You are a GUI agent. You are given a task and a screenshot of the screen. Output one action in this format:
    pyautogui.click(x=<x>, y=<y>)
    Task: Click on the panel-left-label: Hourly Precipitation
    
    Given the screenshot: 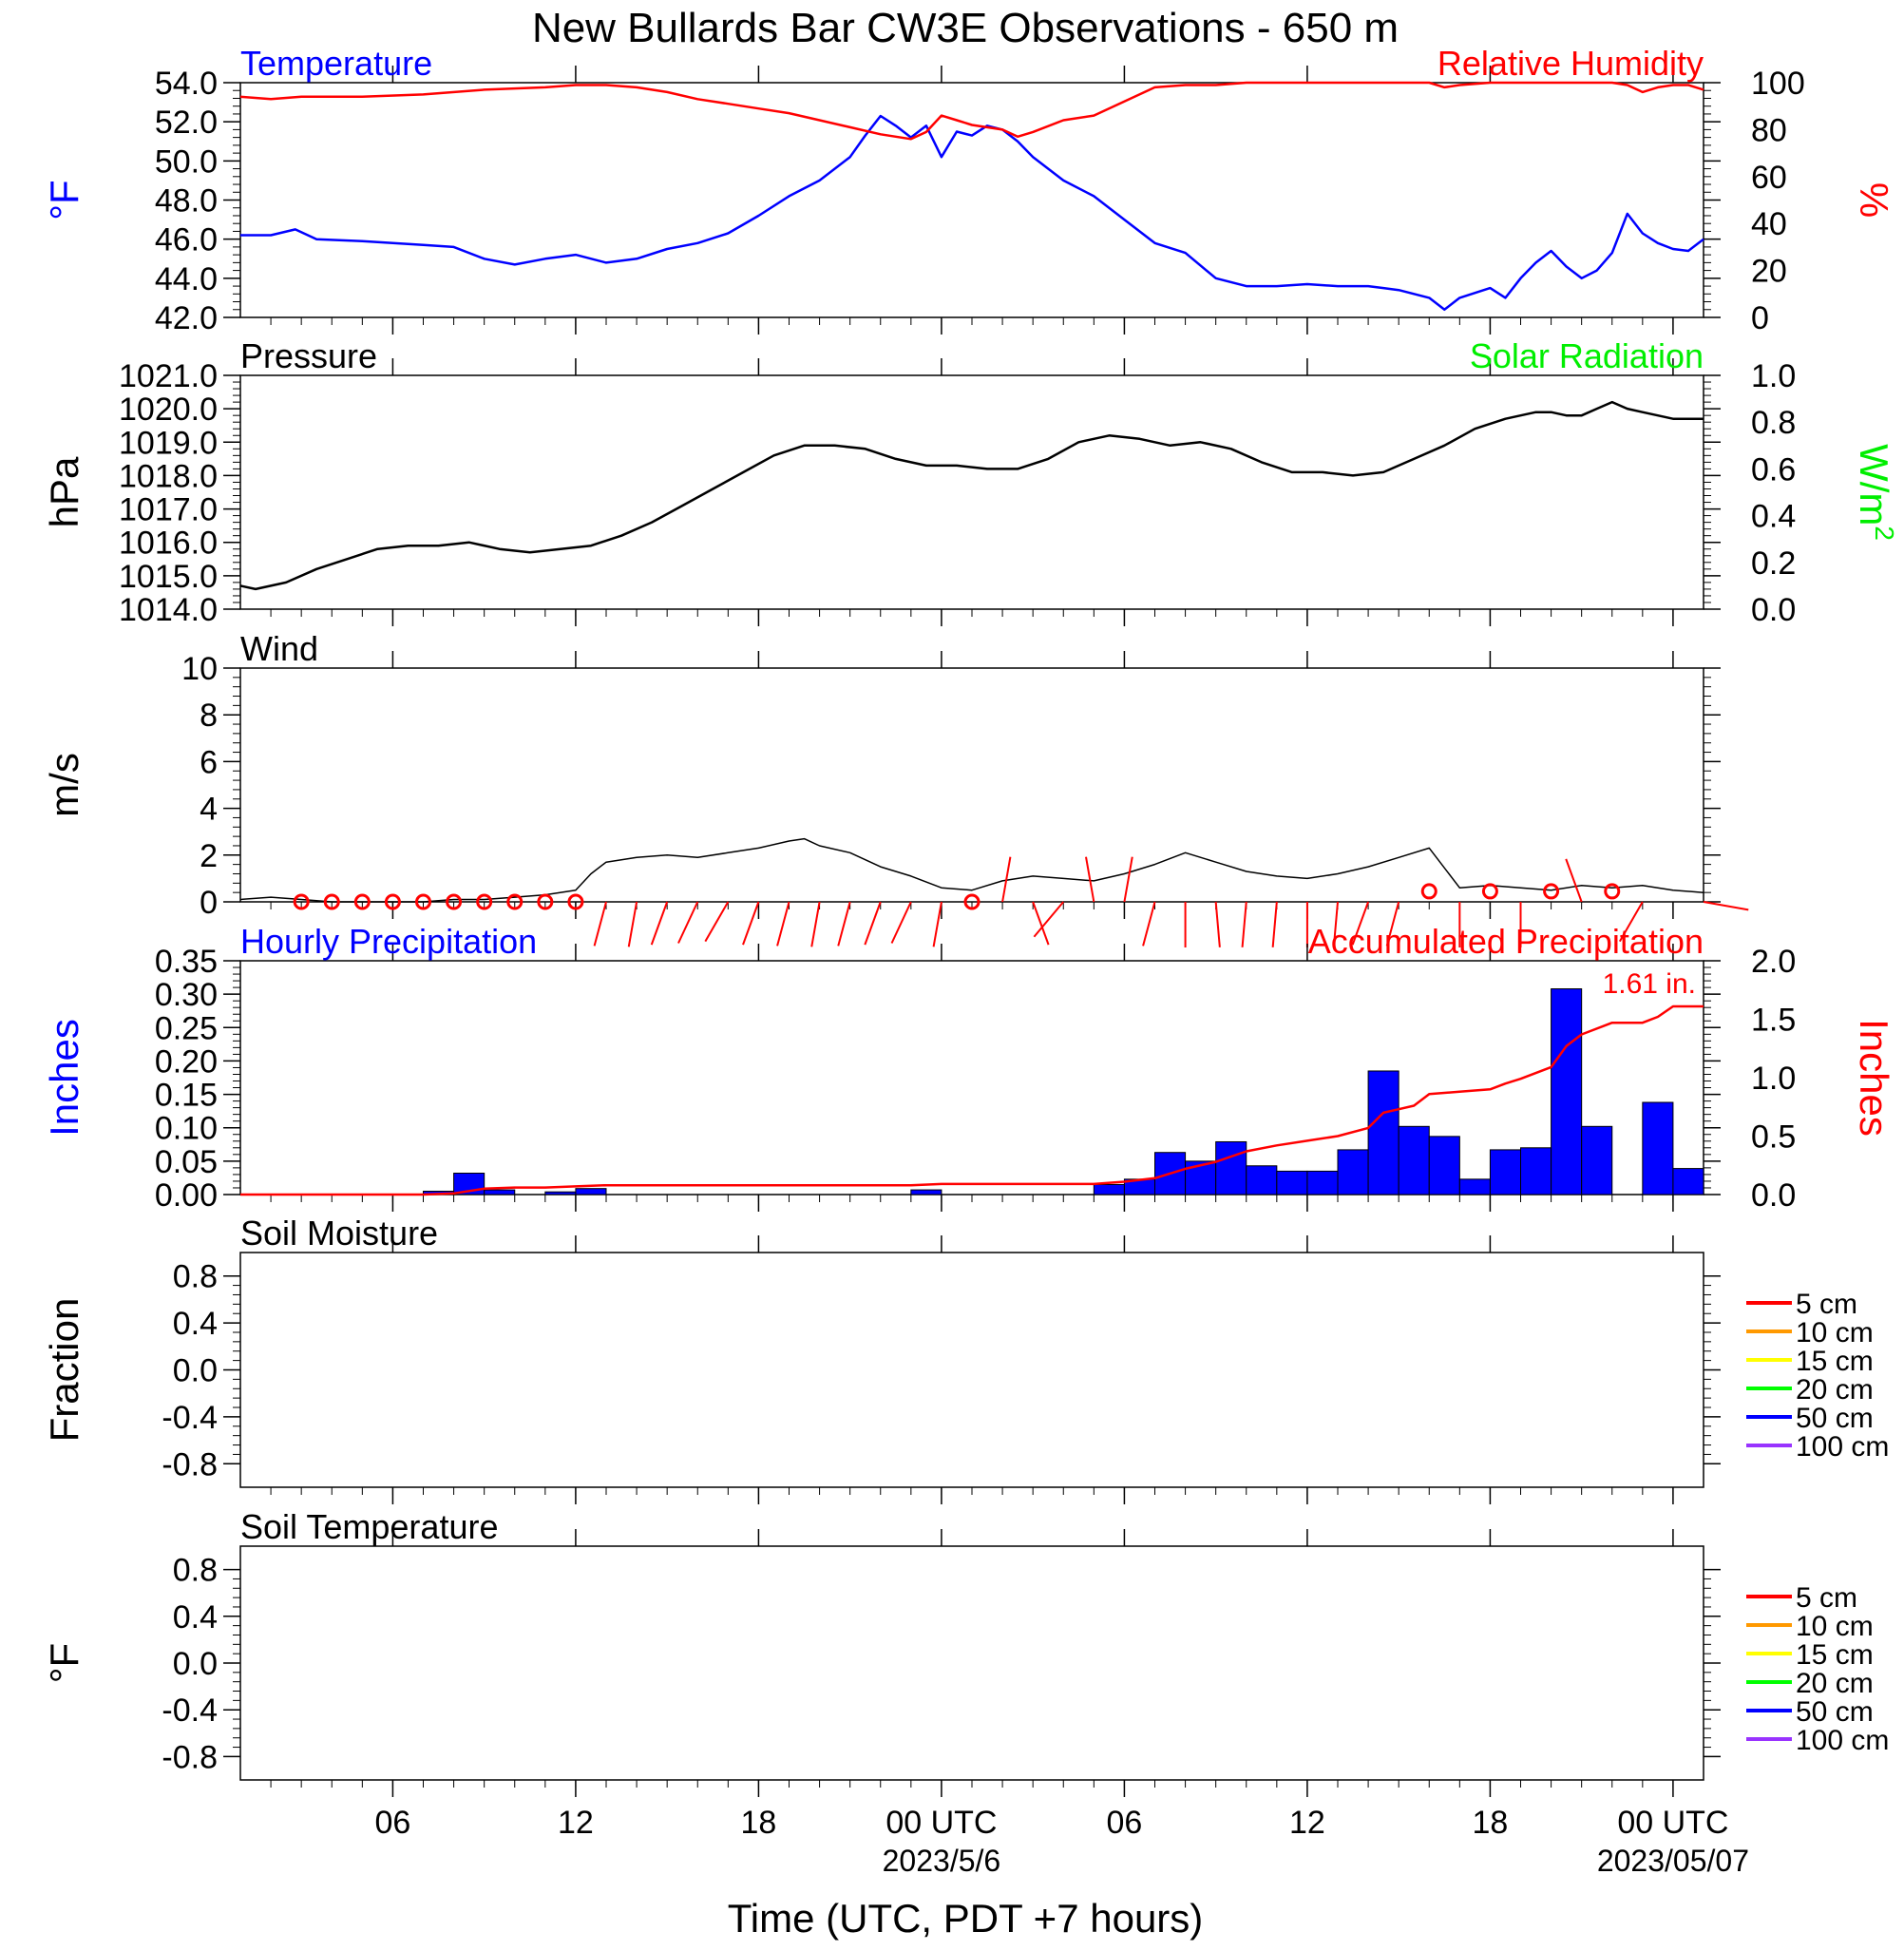 What is the action you would take?
    pyautogui.click(x=389, y=941)
    